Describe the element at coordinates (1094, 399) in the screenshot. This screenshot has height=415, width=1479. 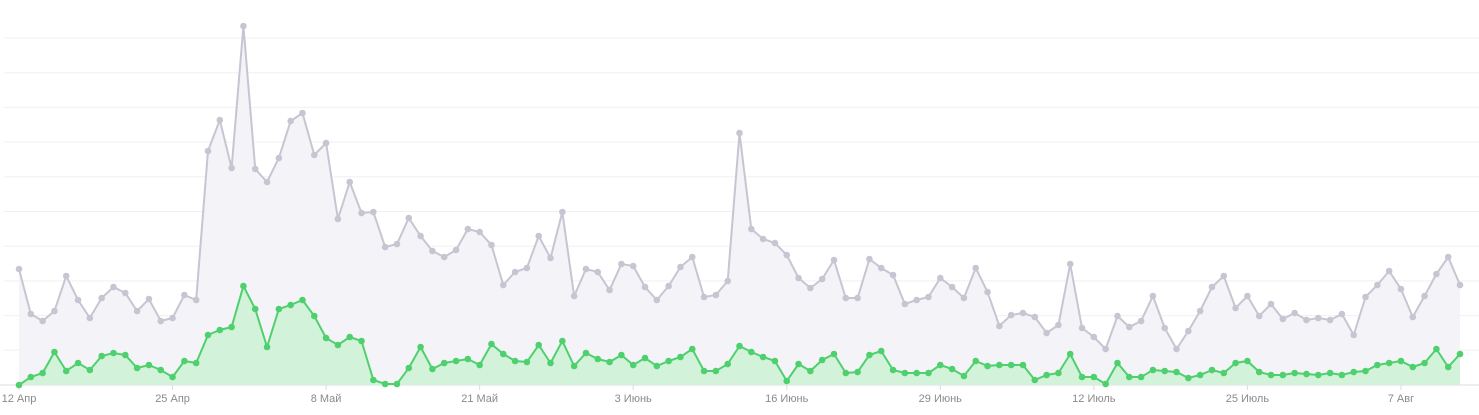
I see `x-tick-label: 12 Июль` at that location.